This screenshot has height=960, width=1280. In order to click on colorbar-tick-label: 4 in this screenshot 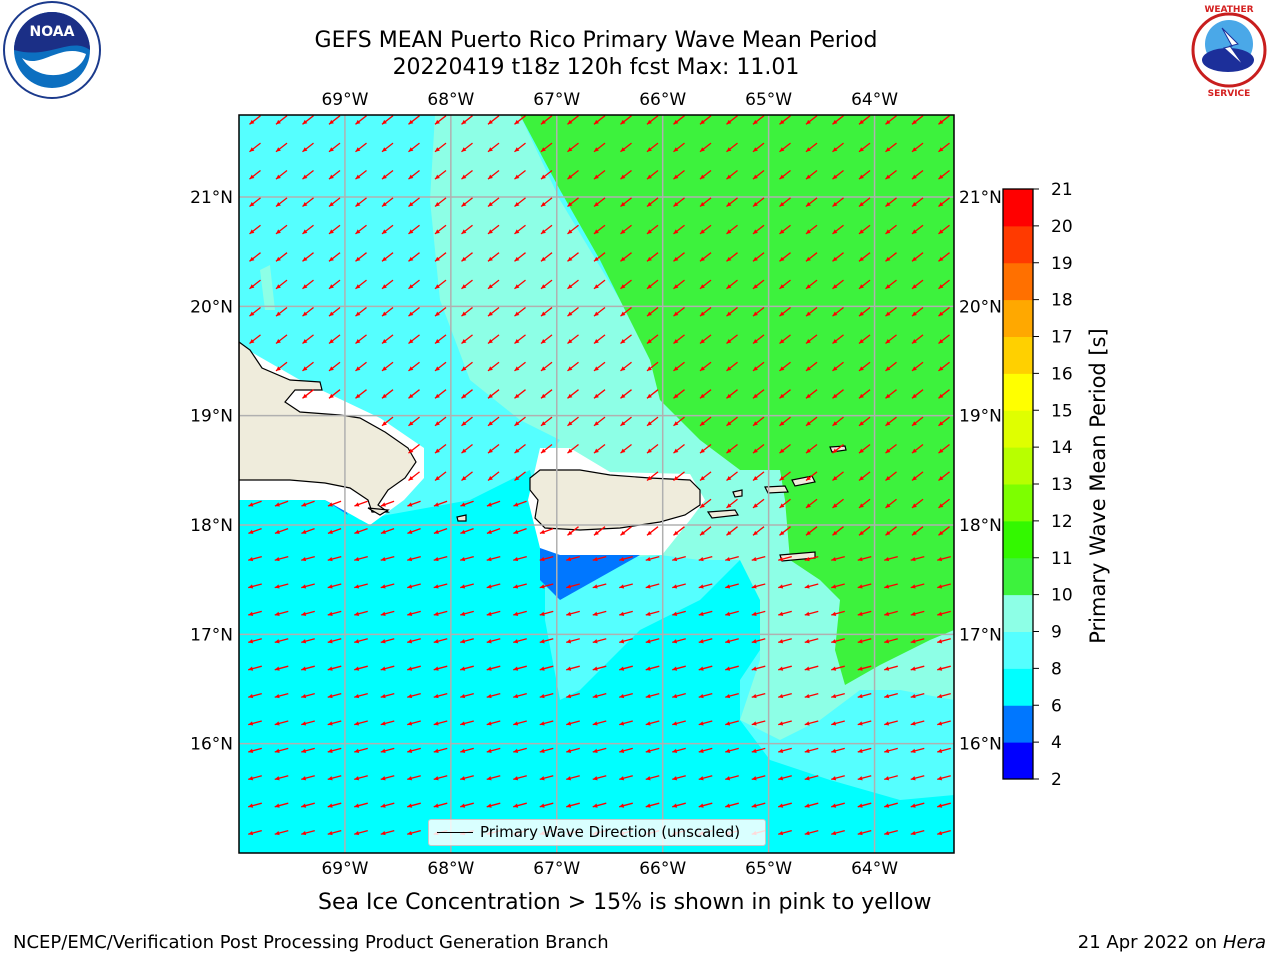, I will do `click(1056, 743)`.